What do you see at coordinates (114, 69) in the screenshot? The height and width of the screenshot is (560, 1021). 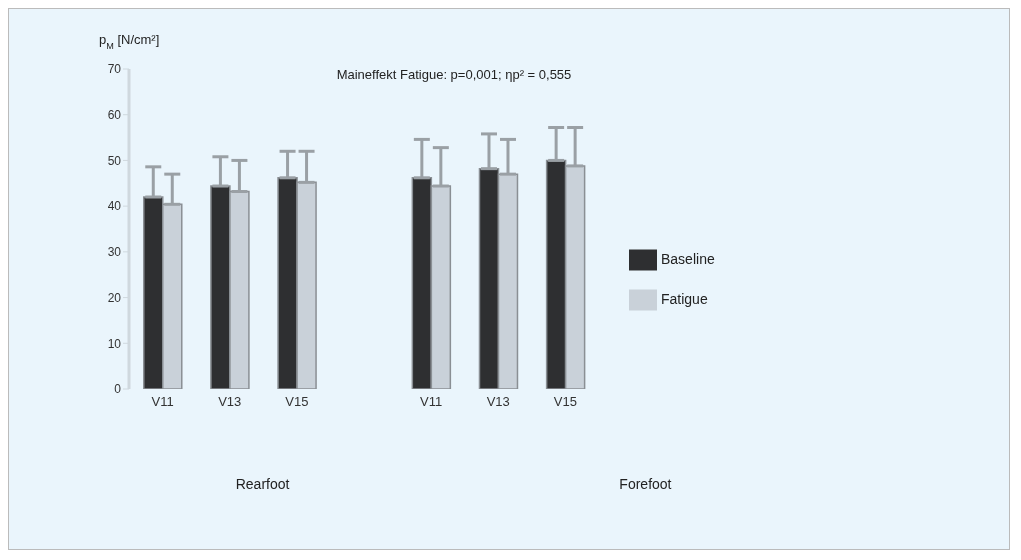 I see `y-tick-label: 70` at bounding box center [114, 69].